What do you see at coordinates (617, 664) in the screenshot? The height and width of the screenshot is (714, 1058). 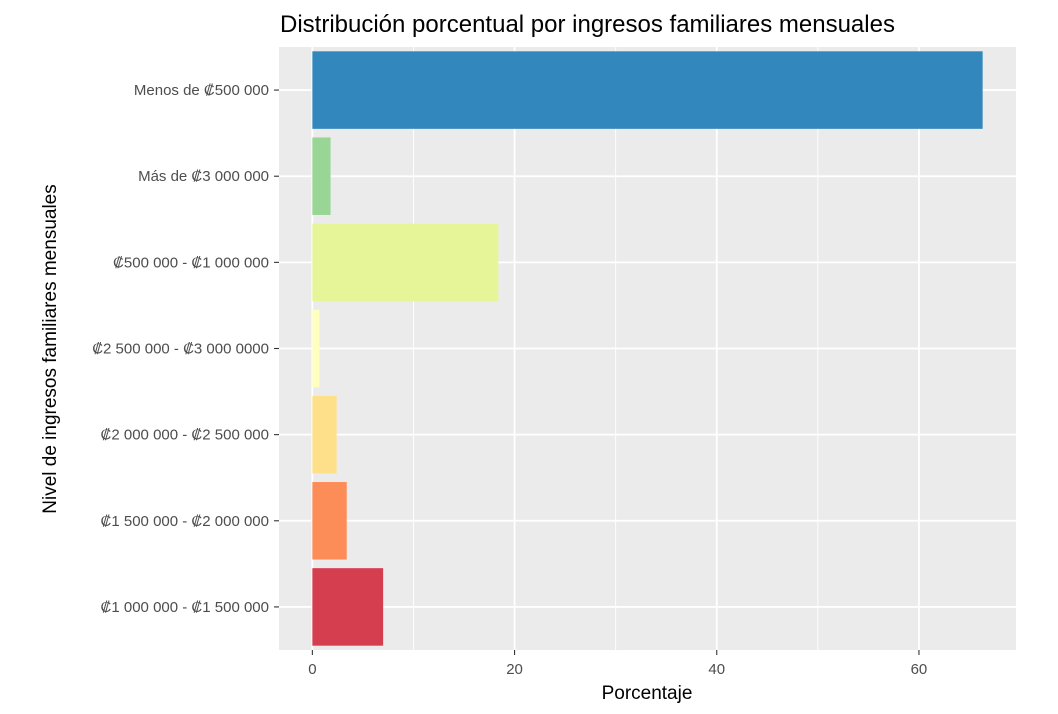 I see `x-axis: 0 20 40 60` at bounding box center [617, 664].